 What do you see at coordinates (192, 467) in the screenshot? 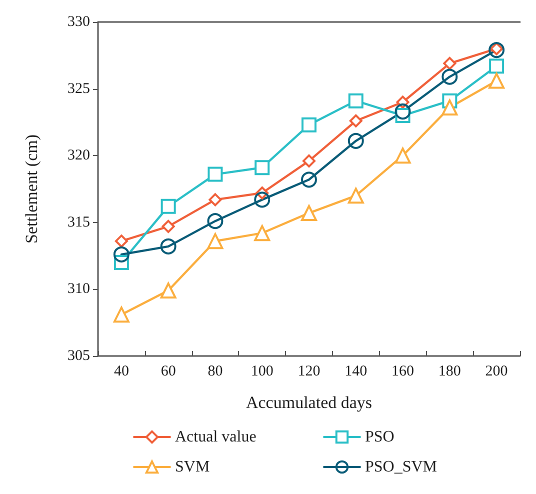
I see `legend-label: SVM` at bounding box center [192, 467].